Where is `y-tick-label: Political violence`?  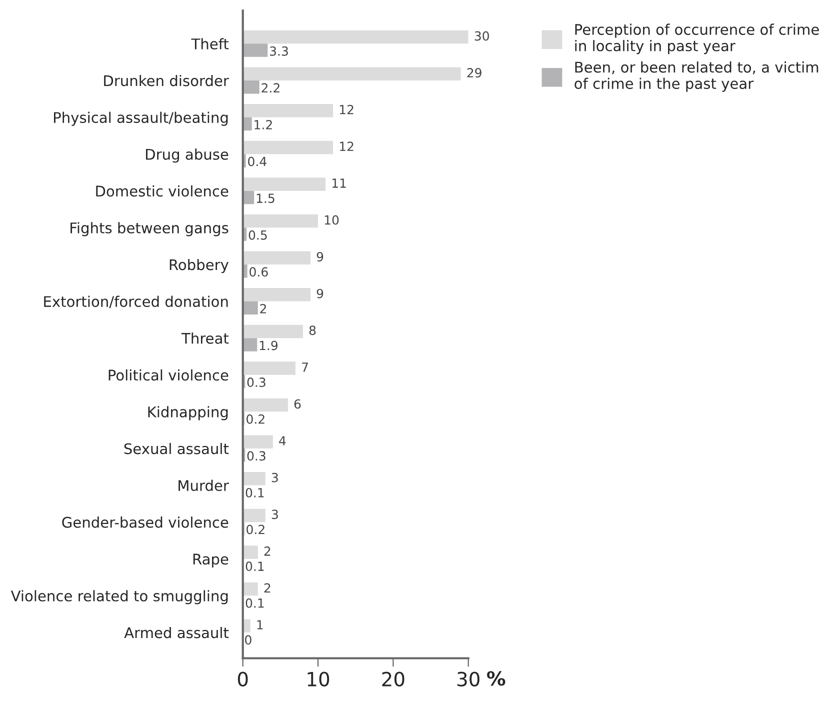
y-tick-label: Political violence is located at coordinates (168, 375).